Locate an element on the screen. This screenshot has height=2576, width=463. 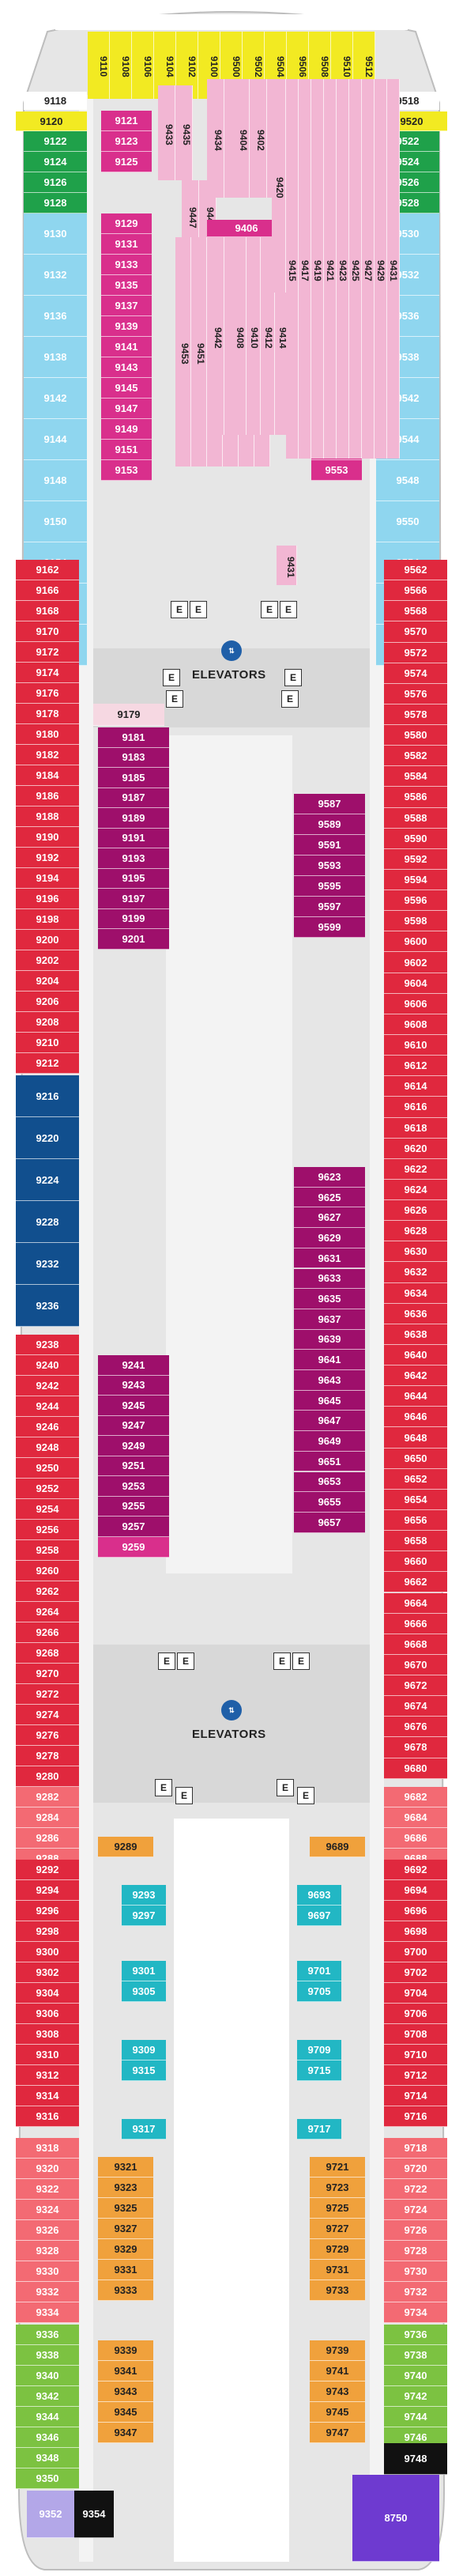
cabin-9302: 9302 is located at coordinates (47, 1972).